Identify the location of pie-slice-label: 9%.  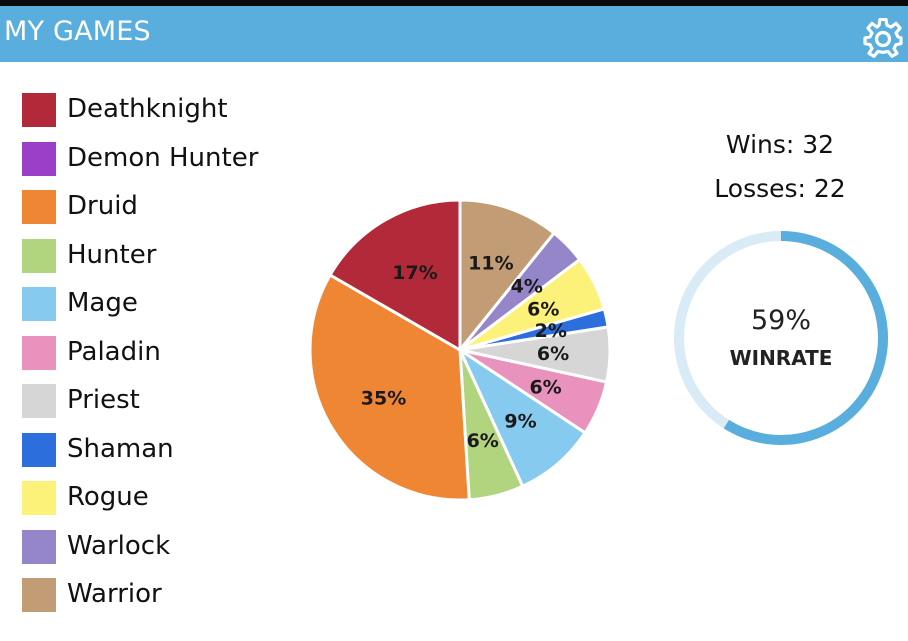
(520, 422).